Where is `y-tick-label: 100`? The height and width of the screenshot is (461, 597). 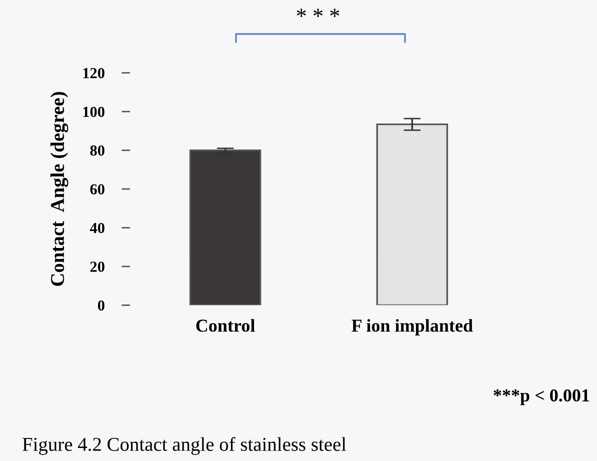
y-tick-label: 100 is located at coordinates (93, 112).